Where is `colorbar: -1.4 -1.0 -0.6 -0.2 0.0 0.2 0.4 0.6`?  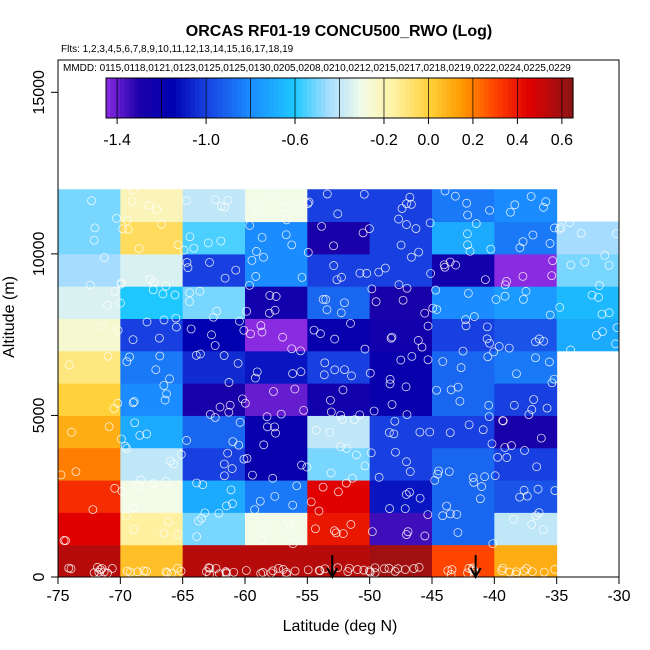
colorbar: -1.4 -1.0 -0.6 -0.2 0.0 0.2 0.4 0.6 is located at coordinates (338, 113).